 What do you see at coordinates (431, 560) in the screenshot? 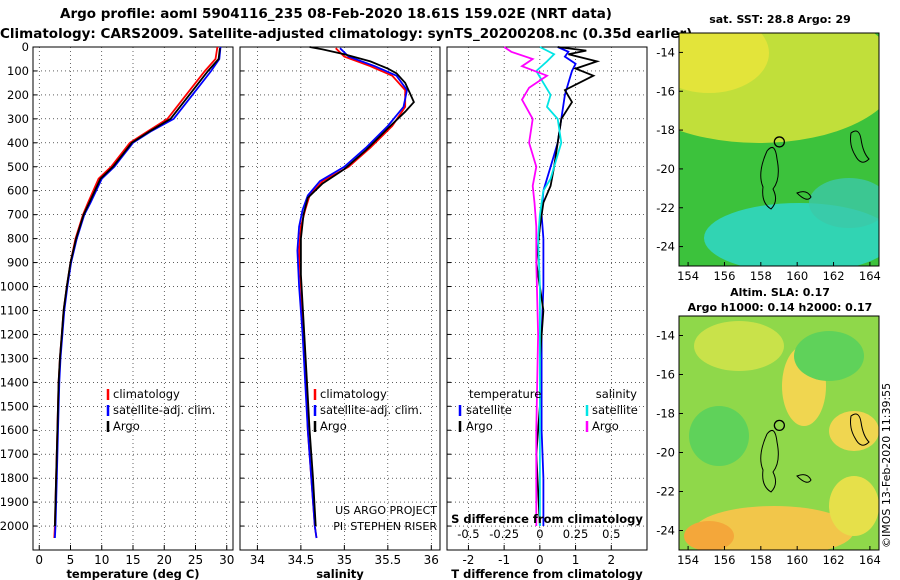
I see `x-tick-label: 36` at bounding box center [431, 560].